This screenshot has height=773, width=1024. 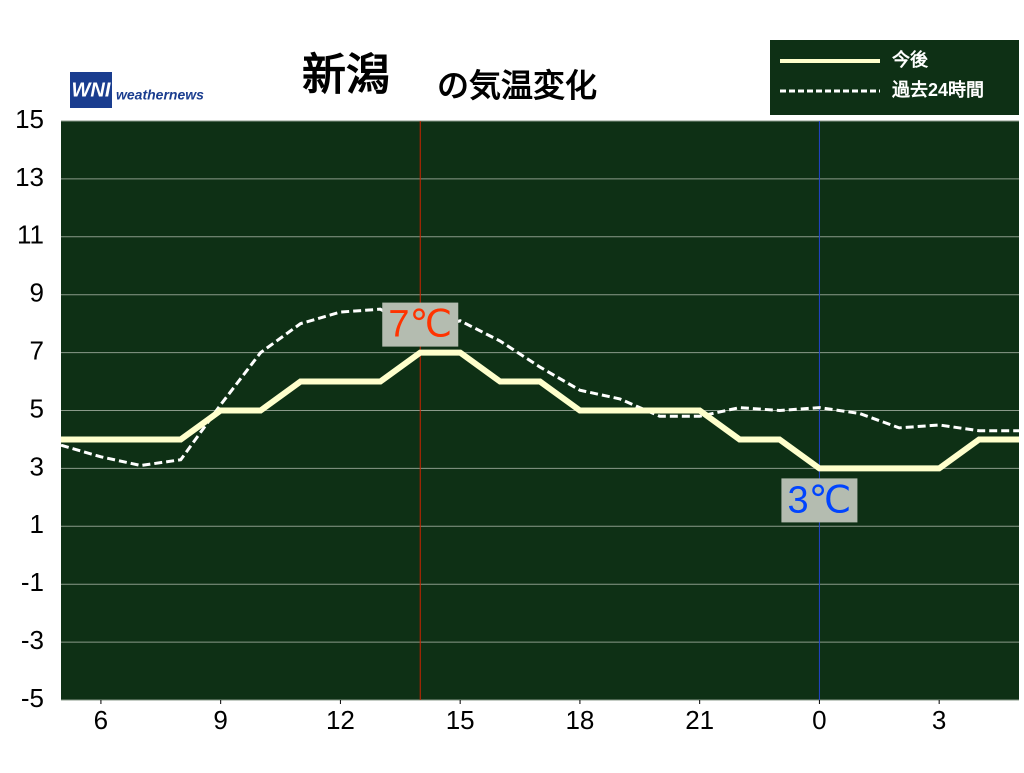 I want to click on x-tick-label: 12, so click(x=340, y=720).